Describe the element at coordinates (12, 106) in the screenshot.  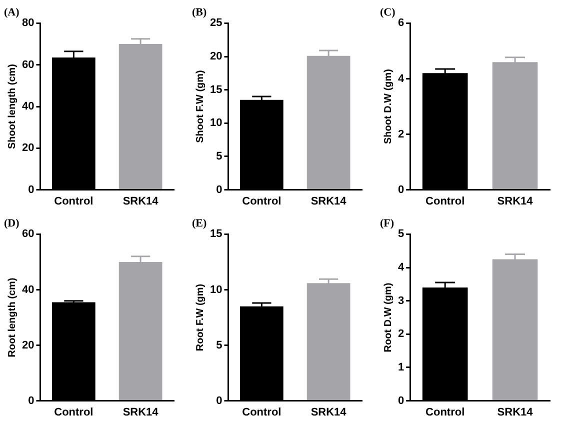
I see `y-axis-title: Shoot length (cm)` at that location.